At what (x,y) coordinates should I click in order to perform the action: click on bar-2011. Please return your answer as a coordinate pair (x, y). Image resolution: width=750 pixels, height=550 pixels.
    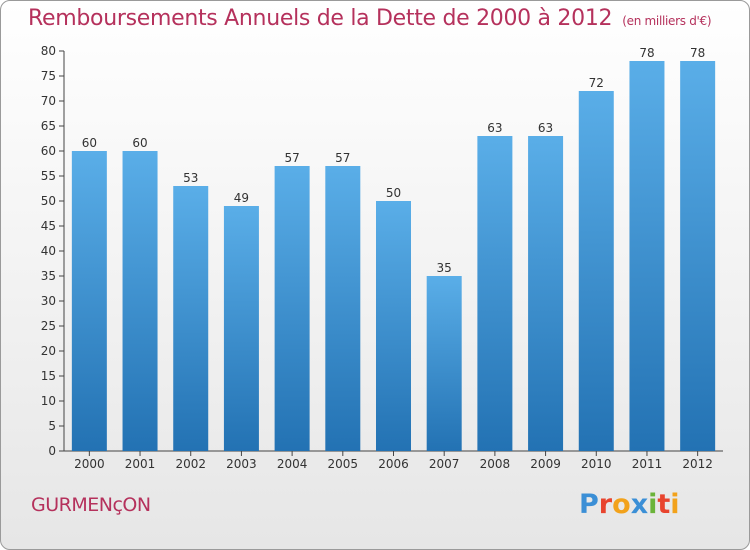
    Looking at the image, I should click on (647, 256).